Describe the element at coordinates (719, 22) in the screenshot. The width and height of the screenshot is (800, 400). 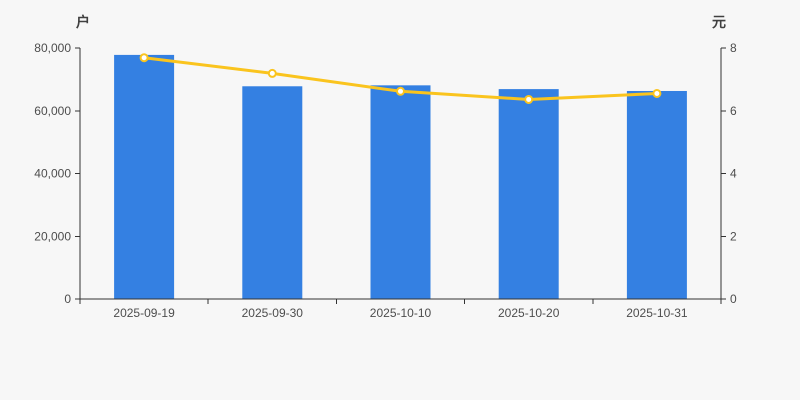
I see `right-axis-unit-label: 元` at that location.